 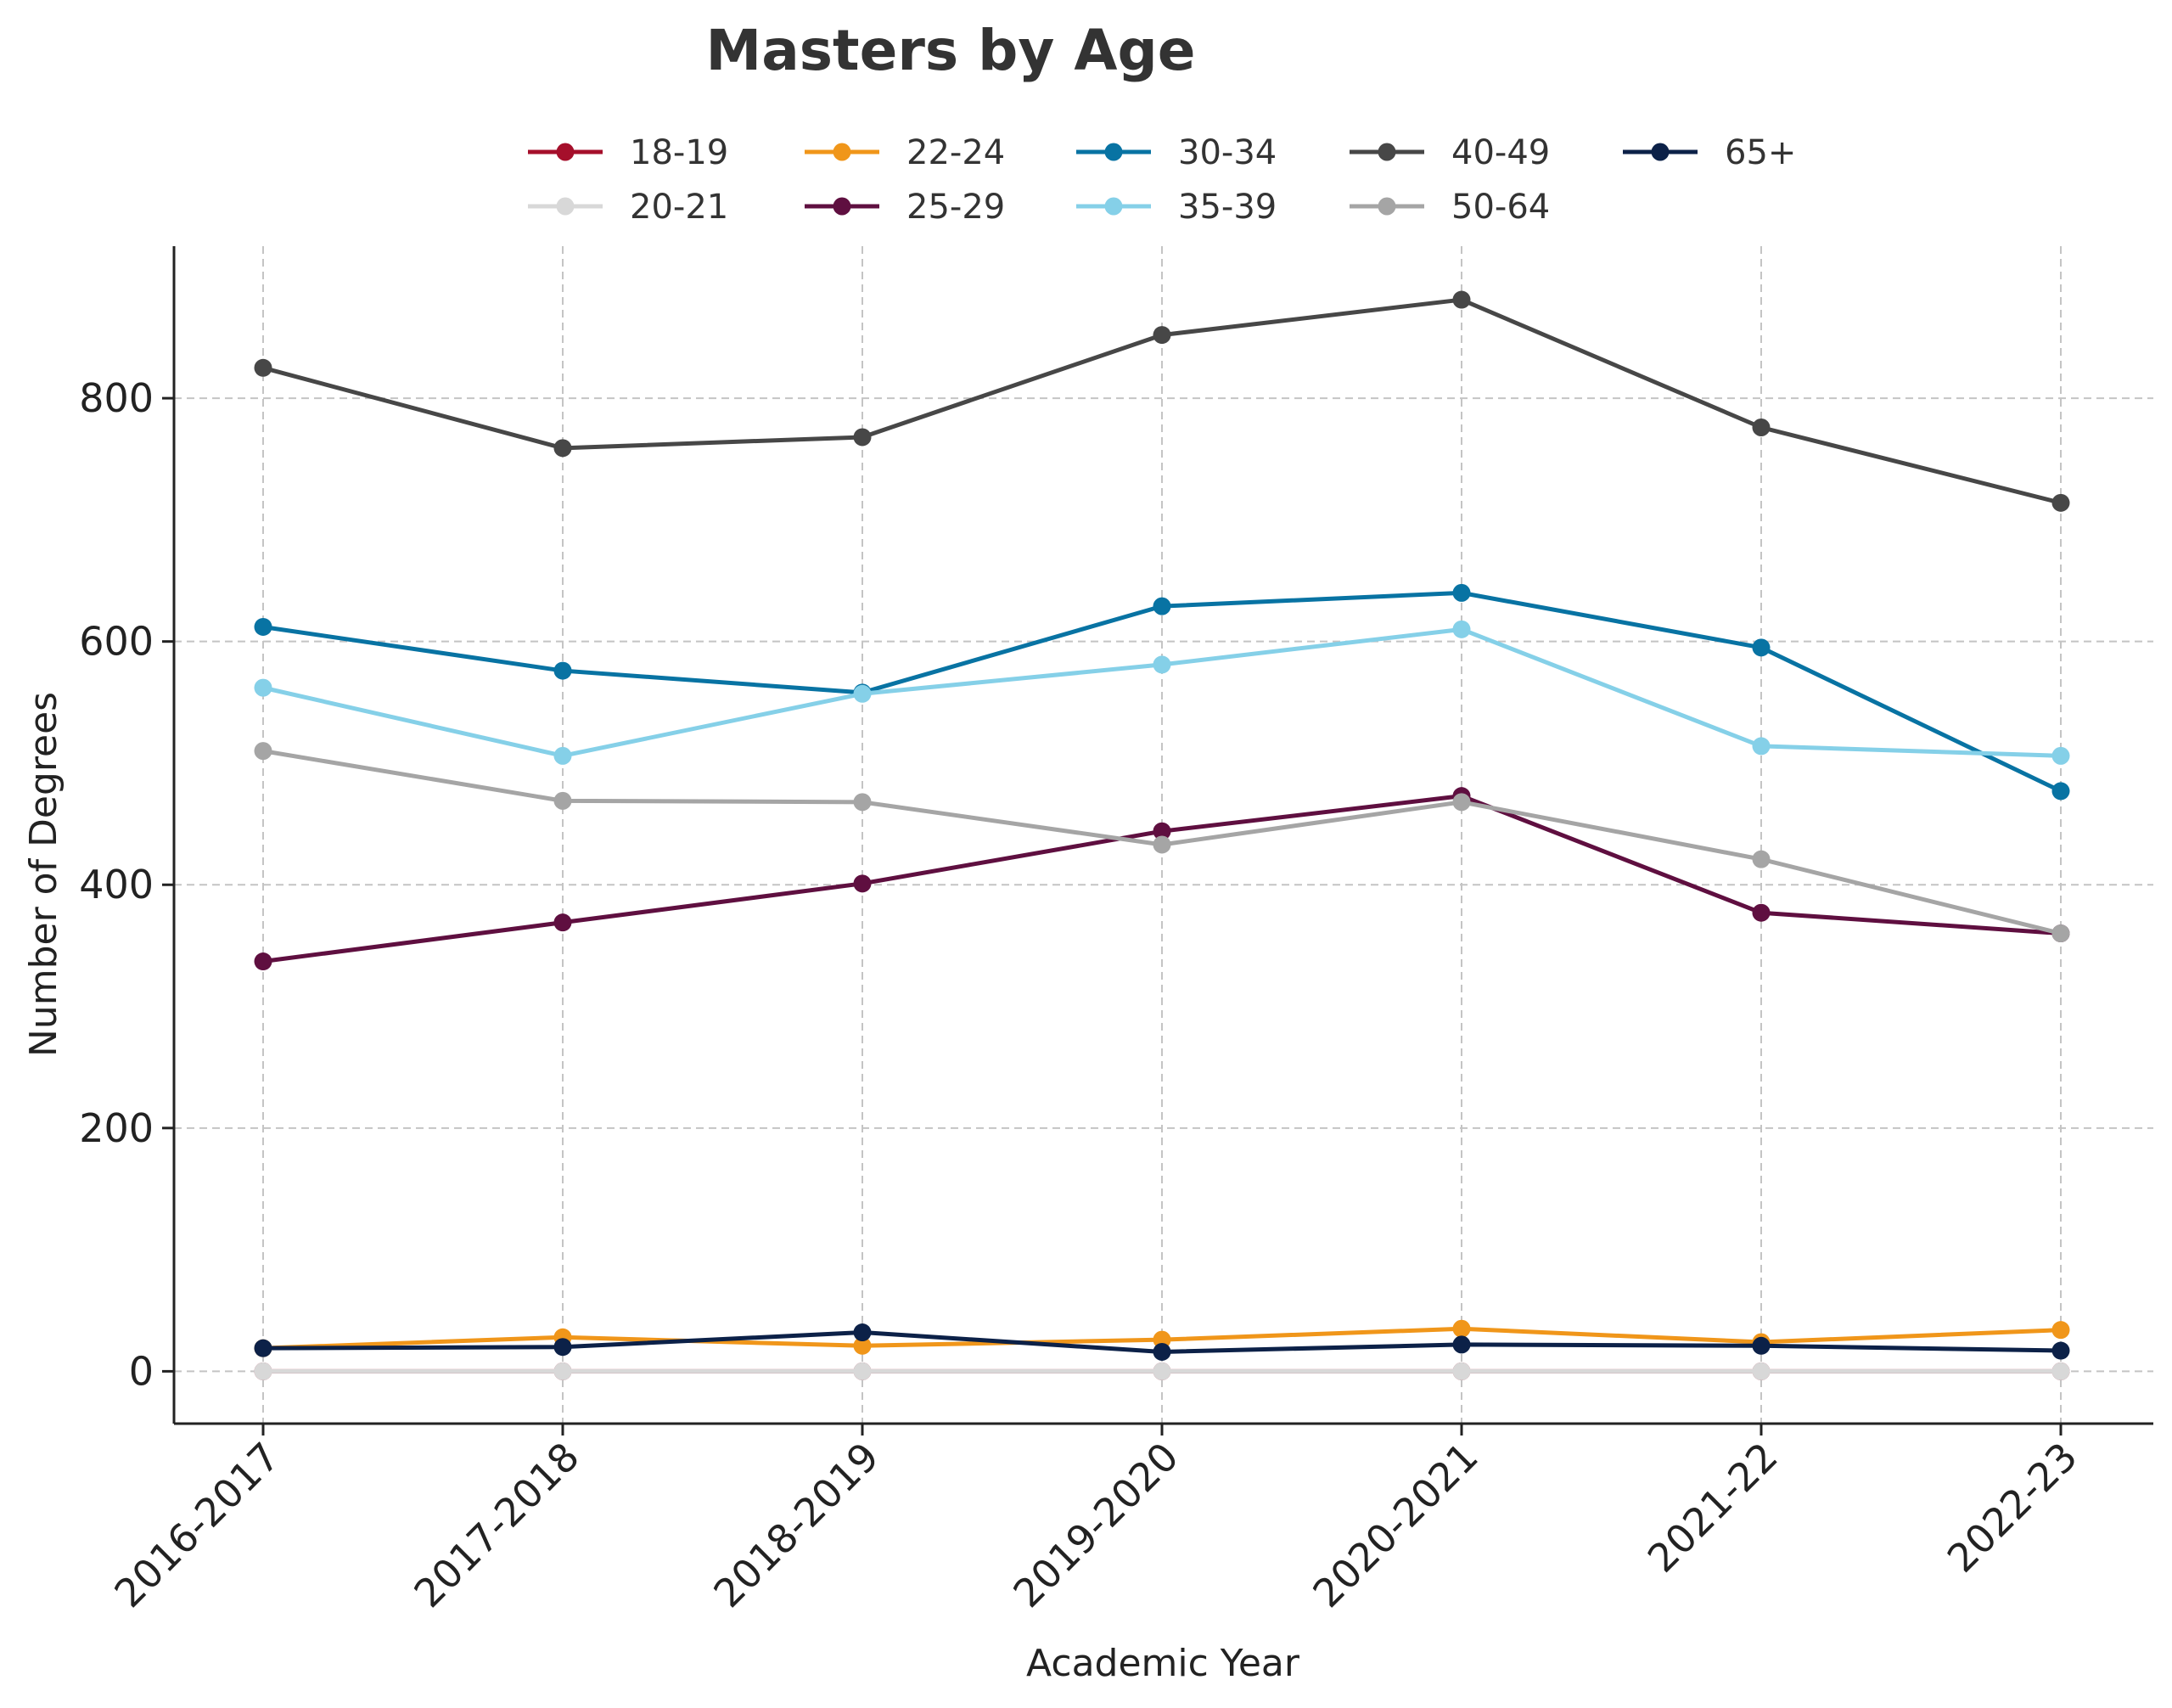 What do you see at coordinates (1228, 207) in the screenshot?
I see `legend-label: 35-39` at bounding box center [1228, 207].